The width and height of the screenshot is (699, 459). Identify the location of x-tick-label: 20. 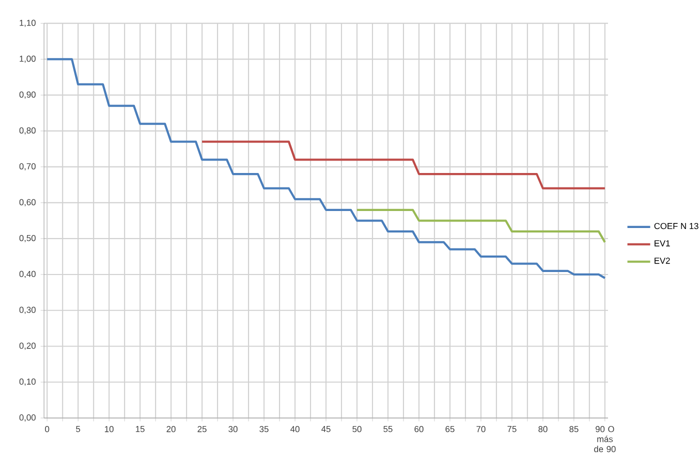
(171, 429).